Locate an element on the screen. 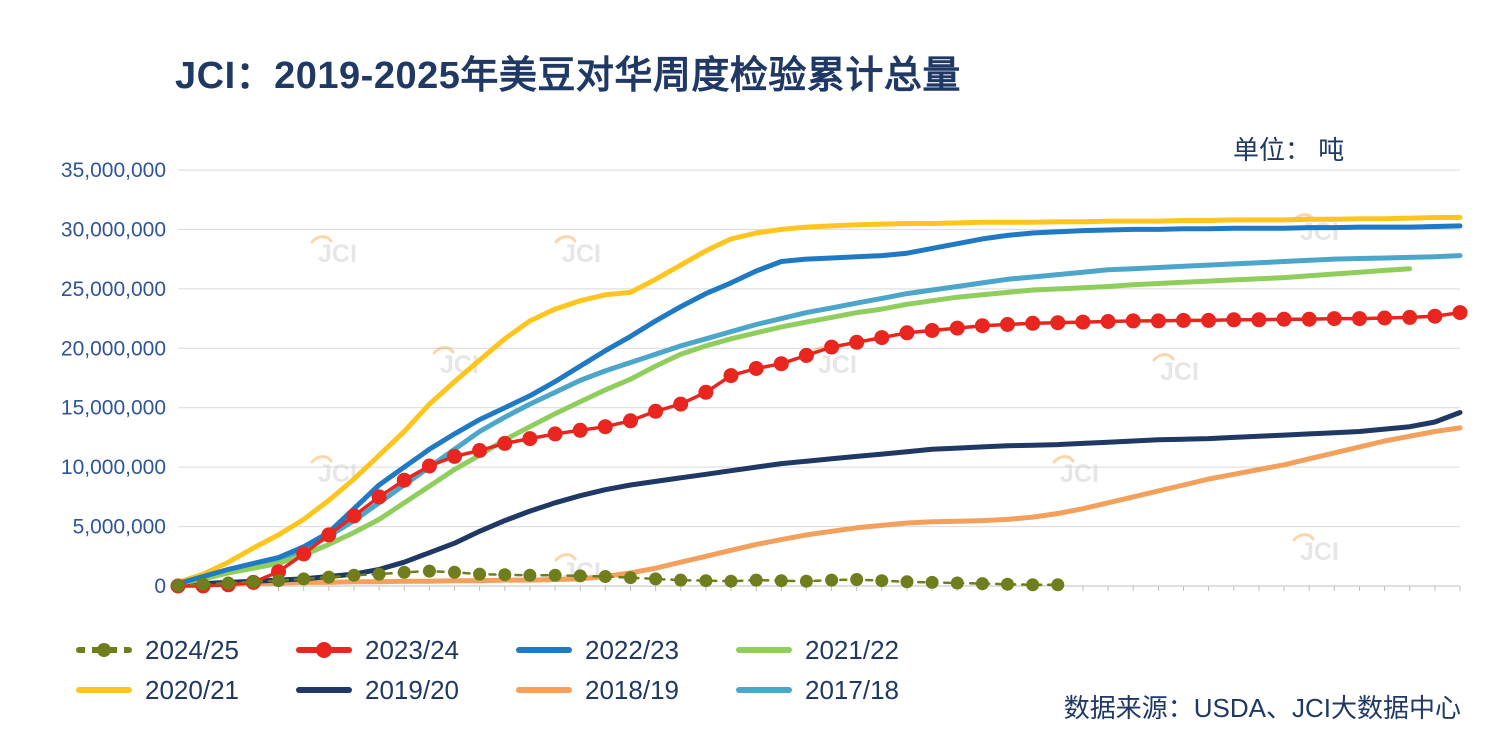 The width and height of the screenshot is (1503, 749). data-source-note: 数据来源：USDA、JCI大数据中心 is located at coordinates (1262, 708).